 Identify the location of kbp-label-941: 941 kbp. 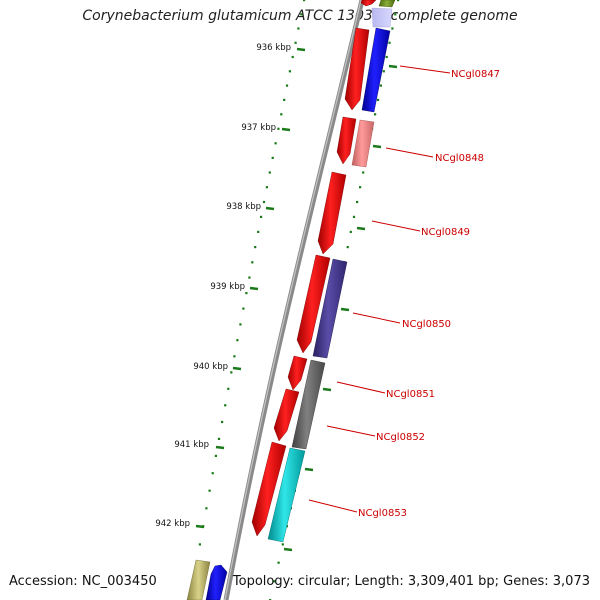
(191, 445).